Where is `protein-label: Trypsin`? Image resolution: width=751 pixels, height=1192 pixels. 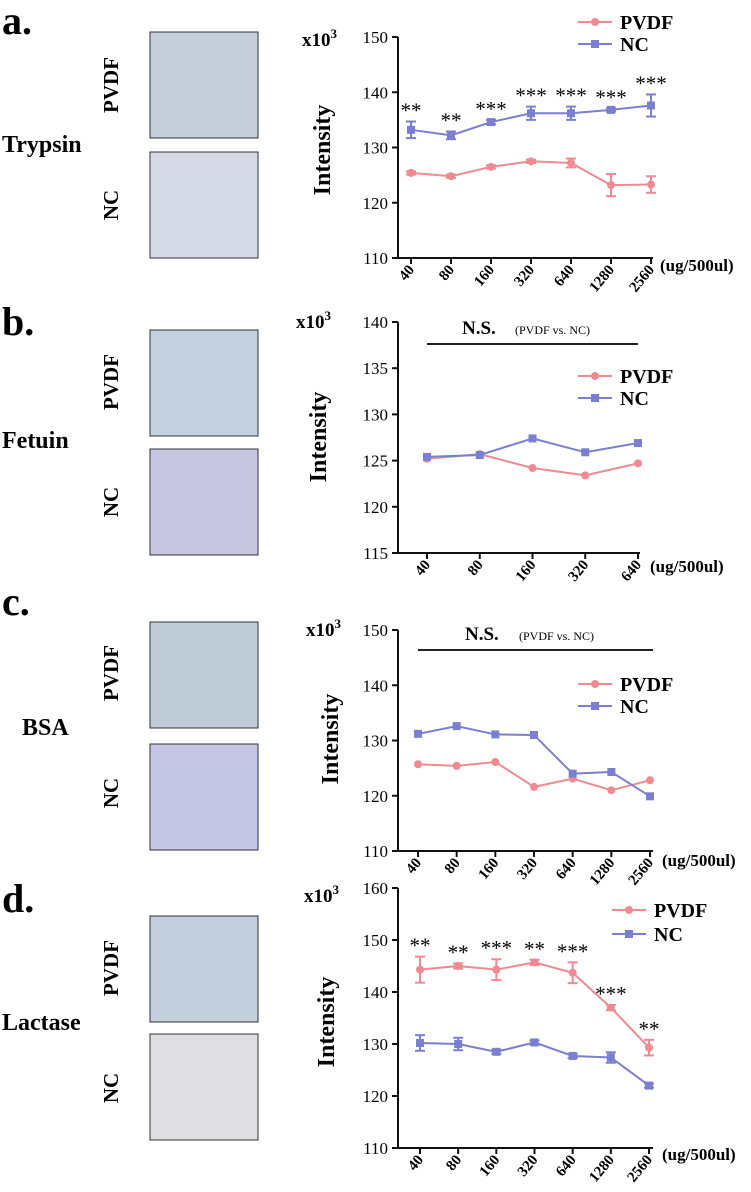 protein-label: Trypsin is located at coordinates (42, 145).